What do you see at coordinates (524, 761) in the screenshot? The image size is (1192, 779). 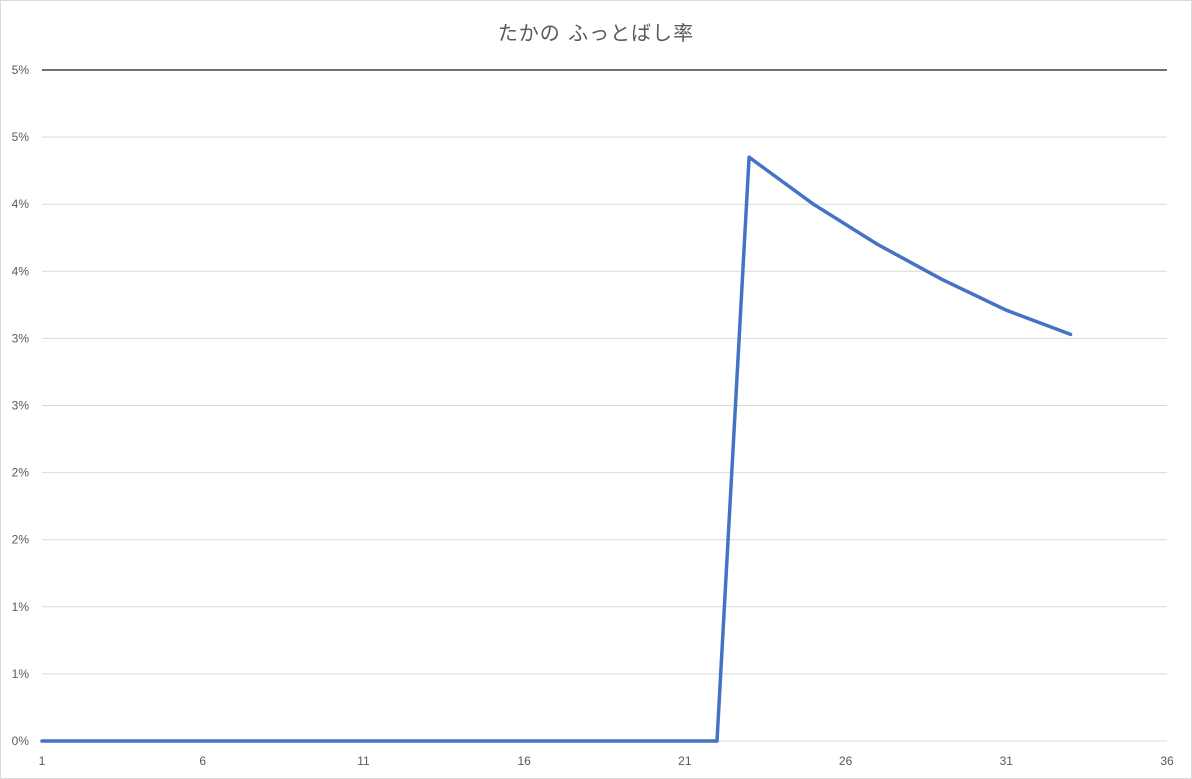 I see `x-tick-label: 16` at bounding box center [524, 761].